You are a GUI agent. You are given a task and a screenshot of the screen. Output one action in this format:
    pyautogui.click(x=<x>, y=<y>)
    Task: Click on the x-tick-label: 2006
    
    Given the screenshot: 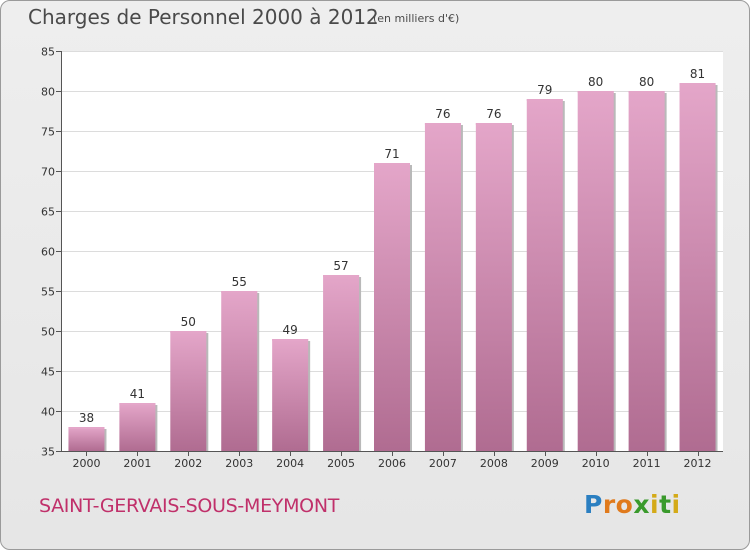 What is the action you would take?
    pyautogui.click(x=392, y=463)
    